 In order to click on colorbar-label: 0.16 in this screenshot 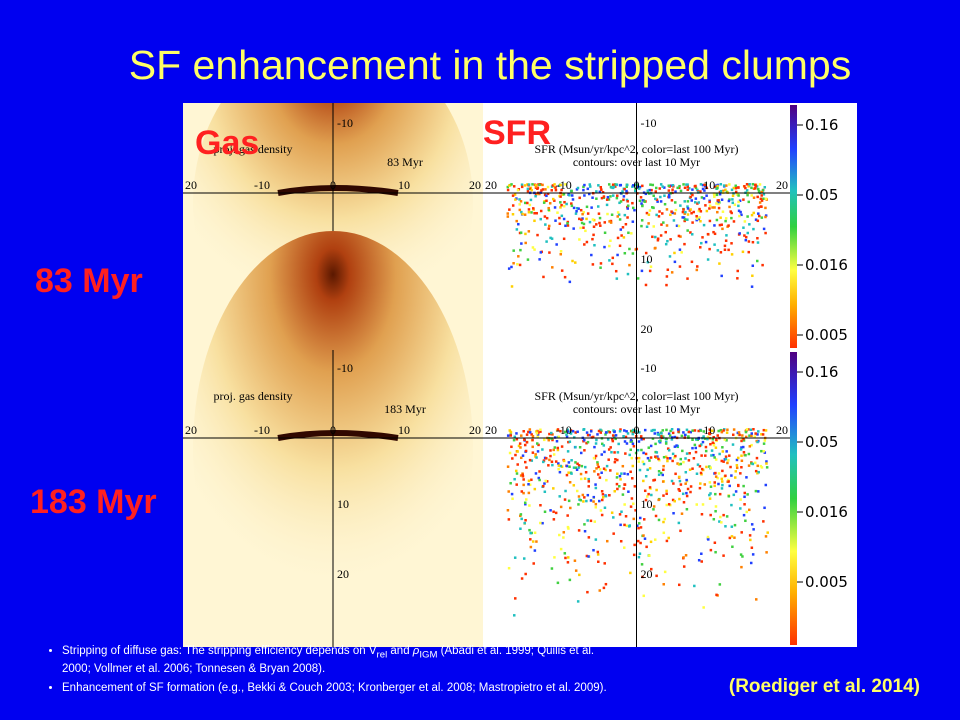, I will do `click(821, 125)`.